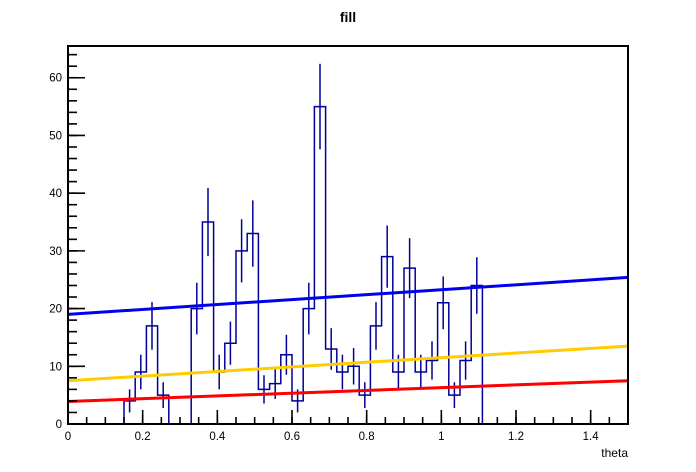 The height and width of the screenshot is (472, 696). What do you see at coordinates (292, 437) in the screenshot?
I see `x-tick-label: 0.6` at bounding box center [292, 437].